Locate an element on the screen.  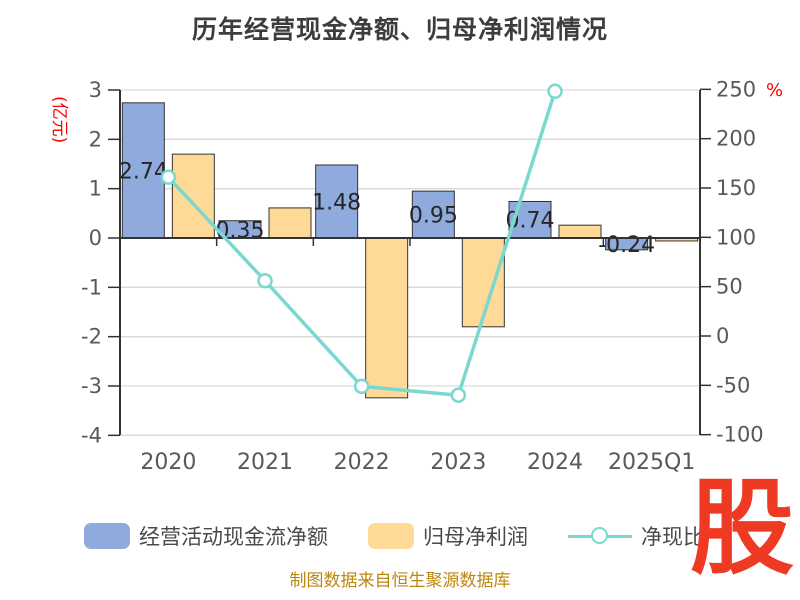
legend-swatch-ocf is located at coordinates (107, 536).